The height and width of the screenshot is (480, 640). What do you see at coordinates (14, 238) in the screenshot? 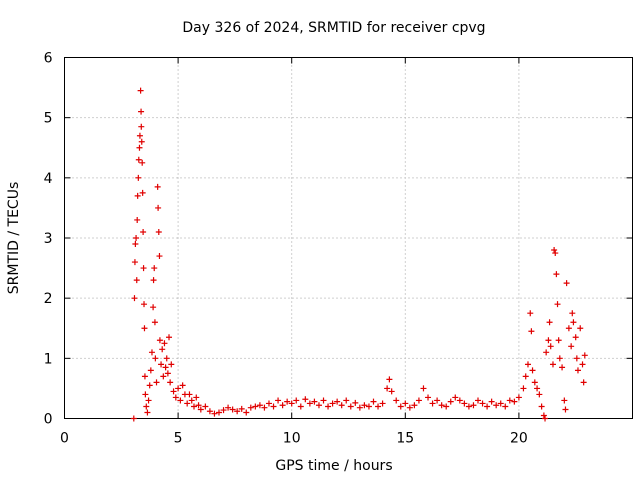
I see `y-axis-label: SRMTID / TECUs` at bounding box center [14, 238].